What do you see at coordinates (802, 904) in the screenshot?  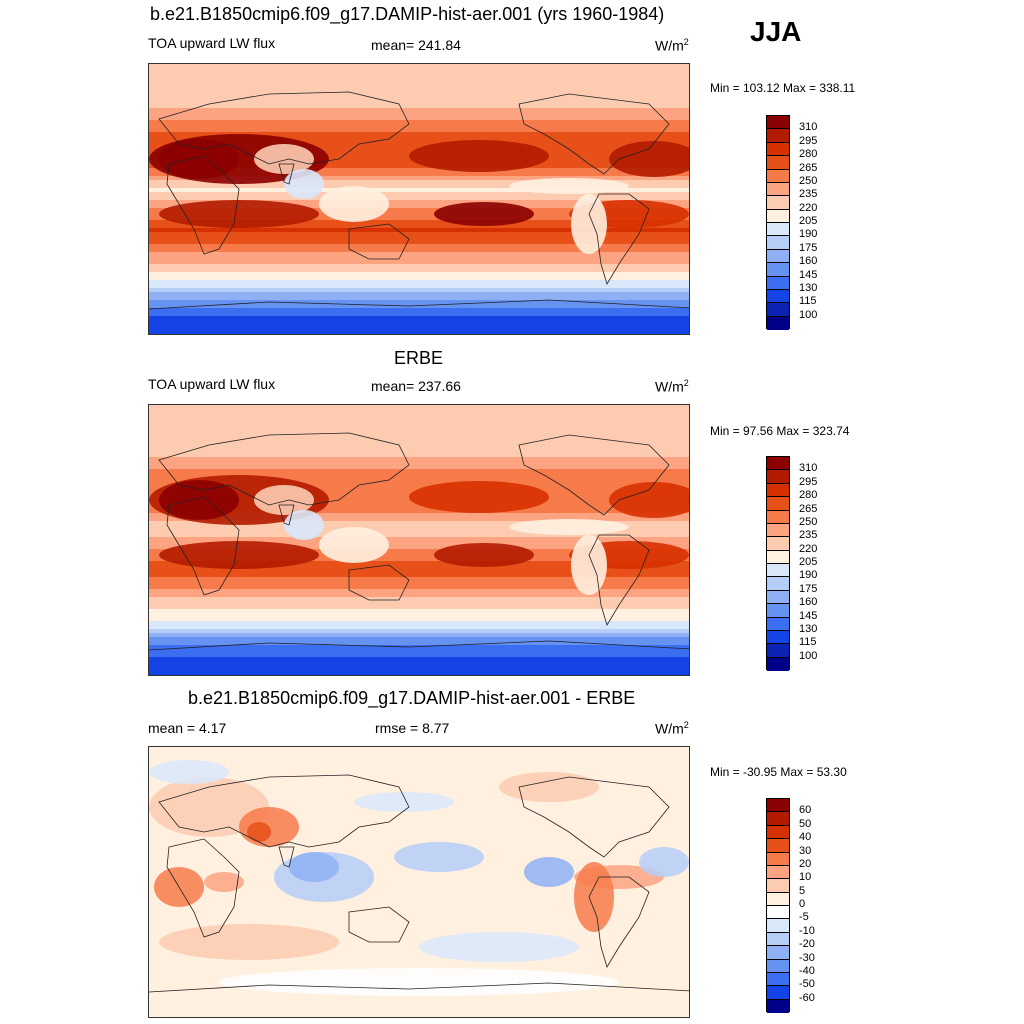 I see `colorbar-tick-label: 0` at bounding box center [802, 904].